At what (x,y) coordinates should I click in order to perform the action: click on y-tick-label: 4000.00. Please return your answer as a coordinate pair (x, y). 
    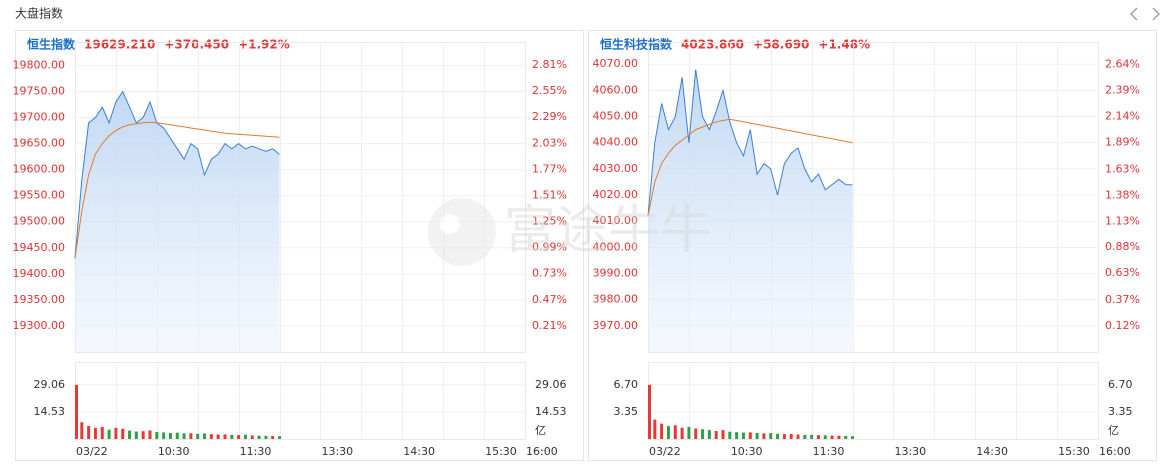
    Looking at the image, I should click on (616, 246).